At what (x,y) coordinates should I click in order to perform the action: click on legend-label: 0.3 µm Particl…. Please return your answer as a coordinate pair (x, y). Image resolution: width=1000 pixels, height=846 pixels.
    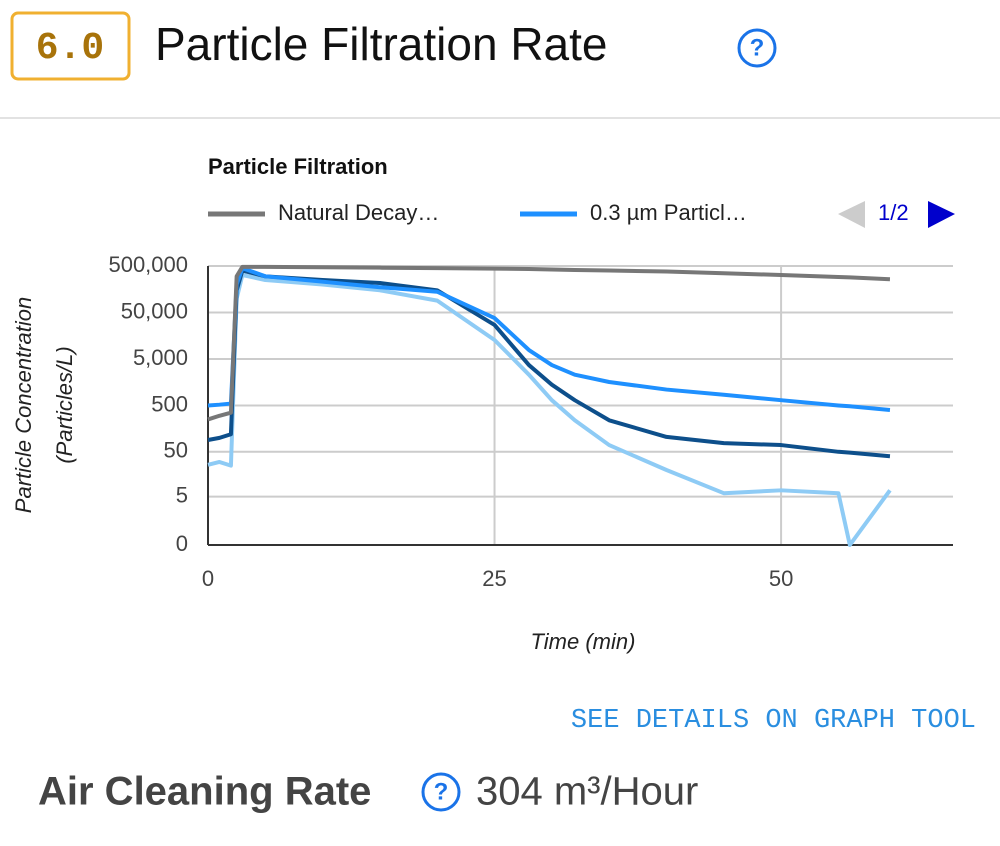
    Looking at the image, I should click on (668, 212).